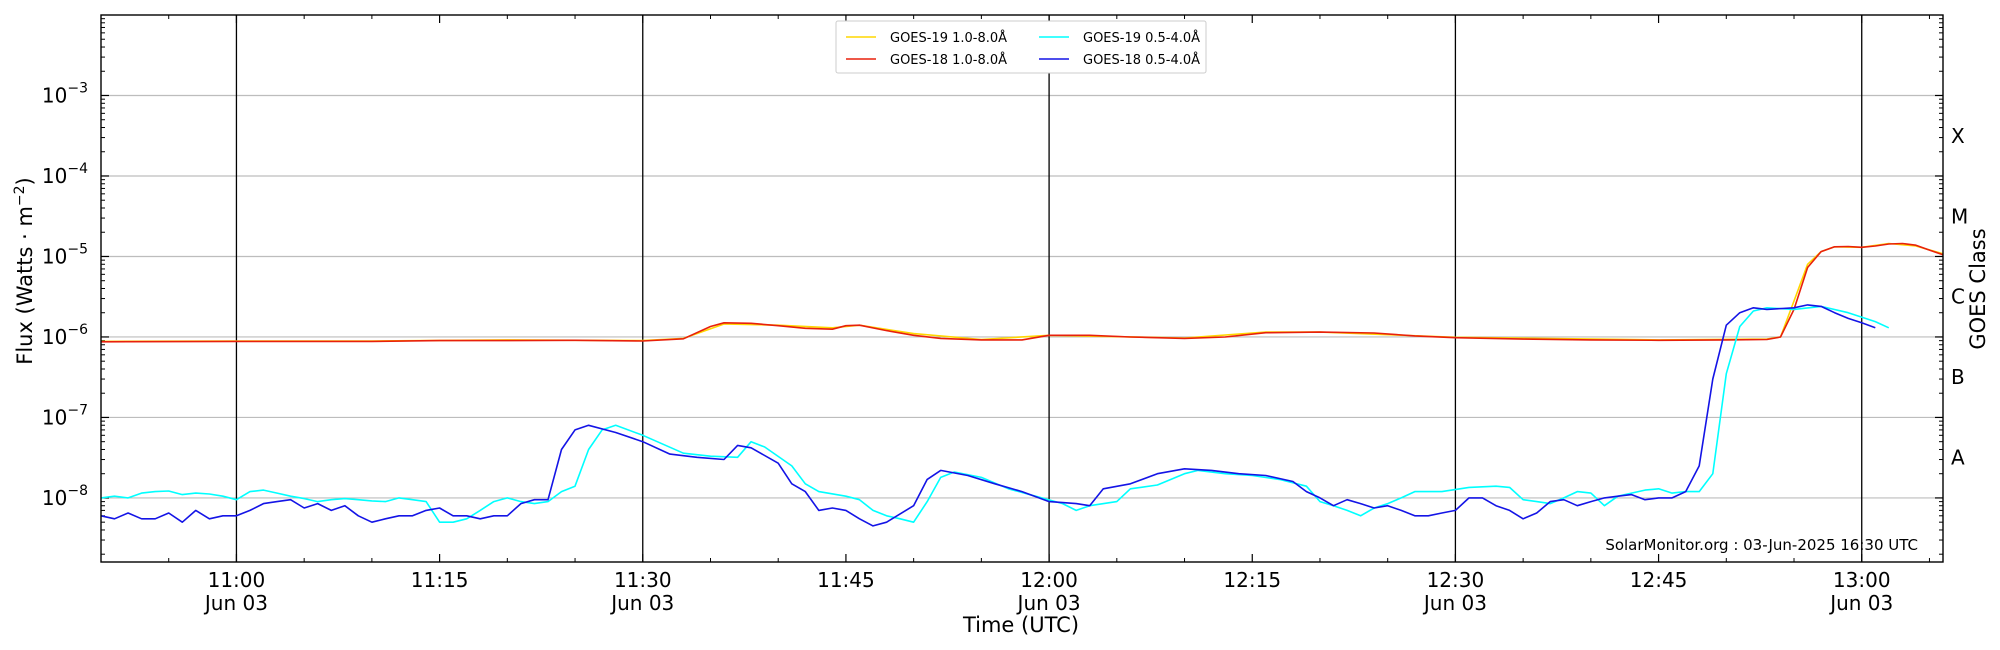  What do you see at coordinates (1252, 580) in the screenshot?
I see `x-tick-label: 12:15` at bounding box center [1252, 580].